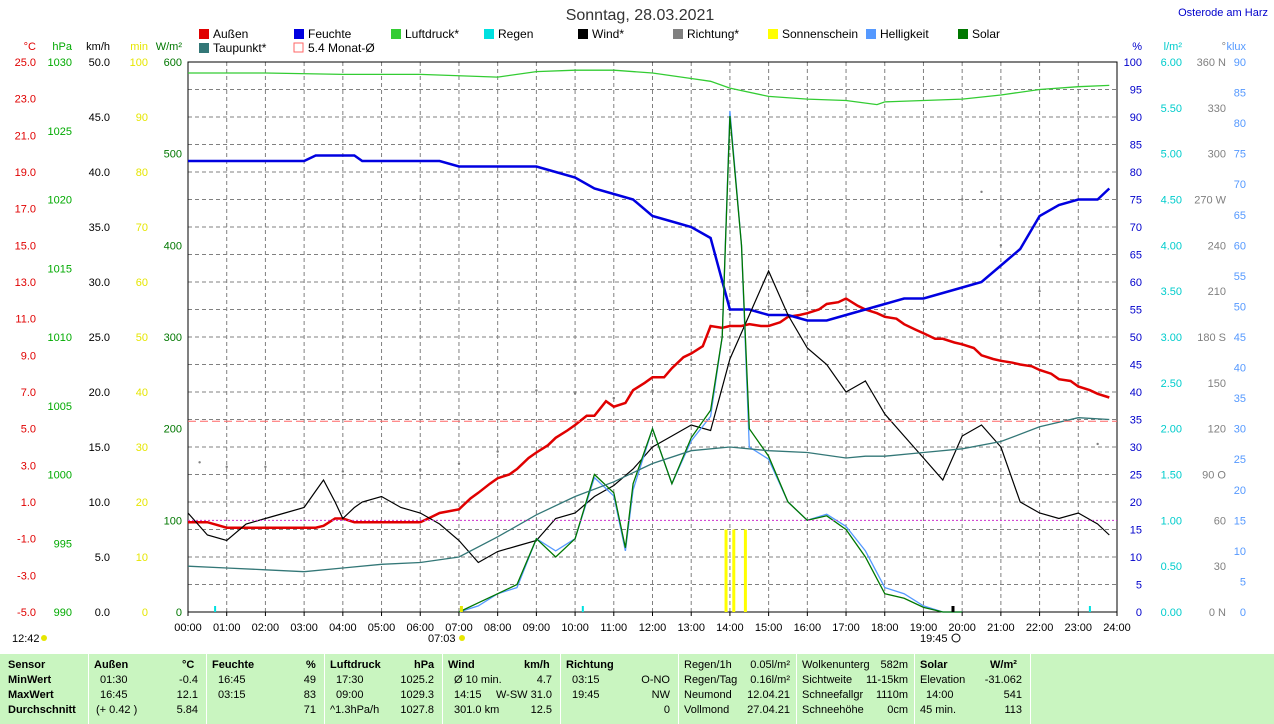 The image size is (1274, 724). I want to click on location-label: Osterode am Harz, so click(1223, 13).